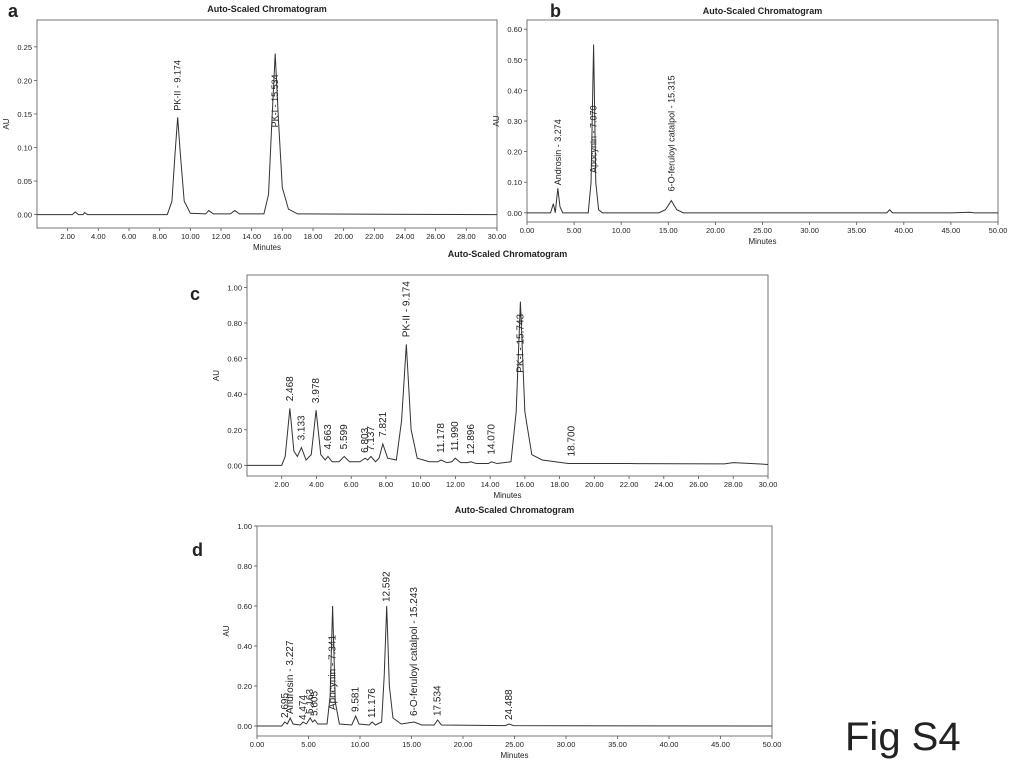 This screenshot has width=1024, height=768. Describe the element at coordinates (466, 236) in the screenshot. I see `x-tick-label: 28.00` at that location.